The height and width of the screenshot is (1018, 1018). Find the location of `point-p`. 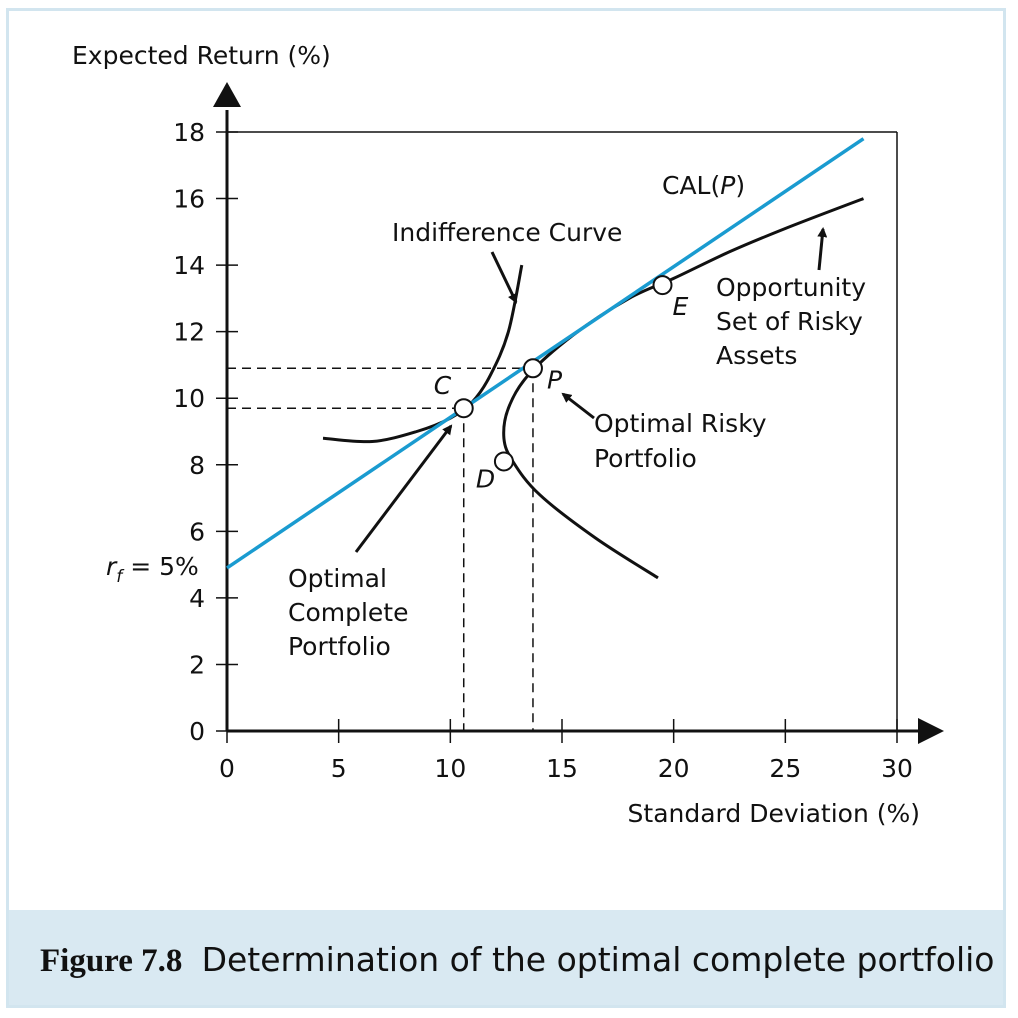

point-p is located at coordinates (532, 368).